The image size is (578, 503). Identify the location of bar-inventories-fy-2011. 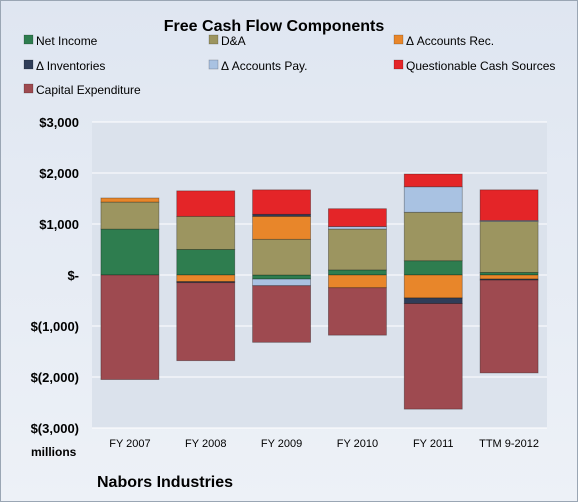
(433, 300).